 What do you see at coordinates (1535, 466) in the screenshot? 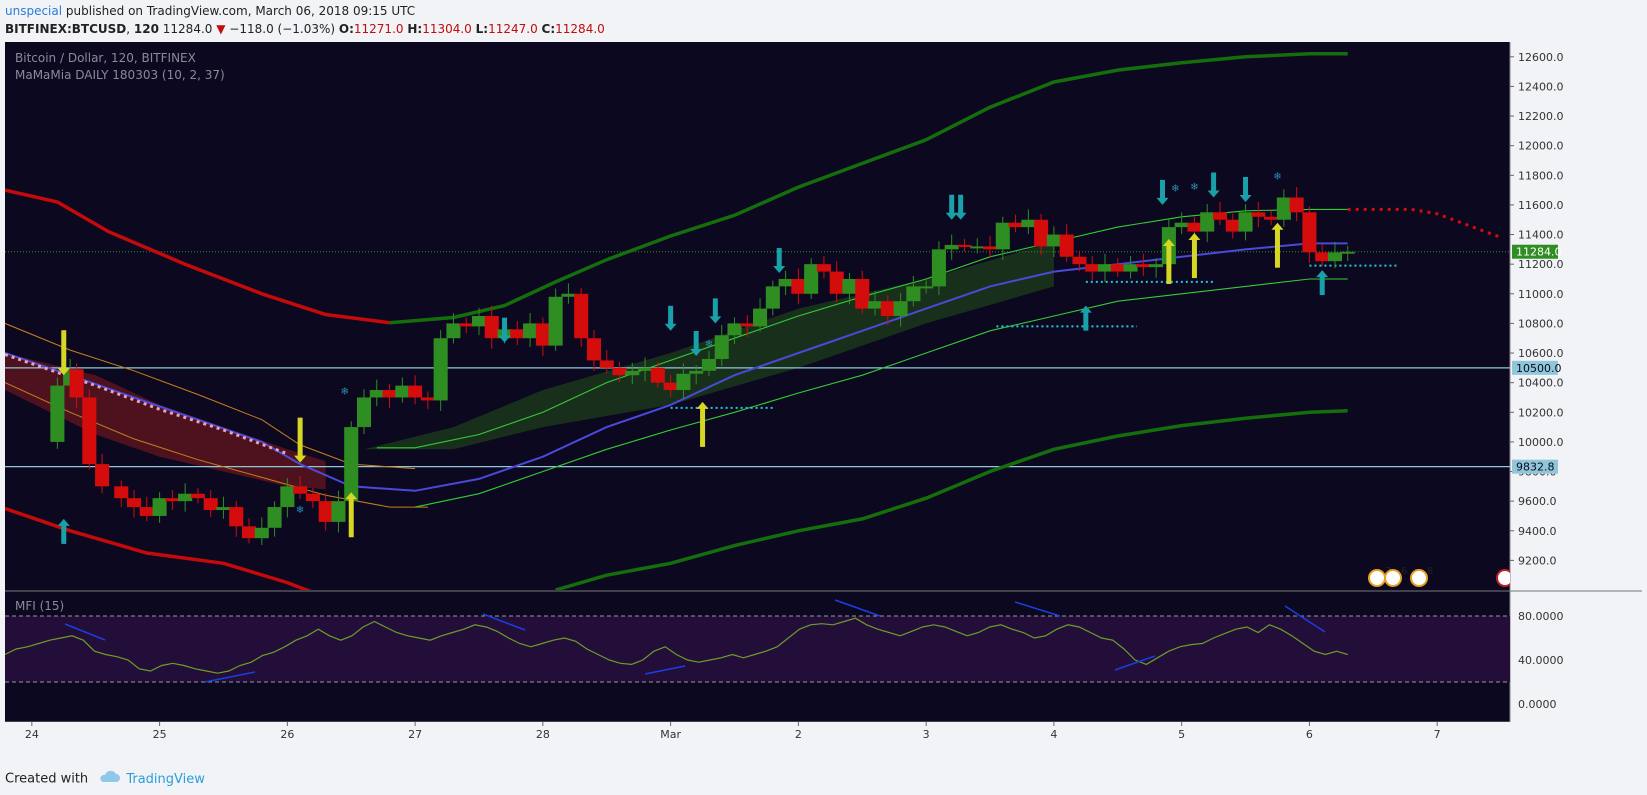
I see `level-price-tag` at bounding box center [1535, 466].